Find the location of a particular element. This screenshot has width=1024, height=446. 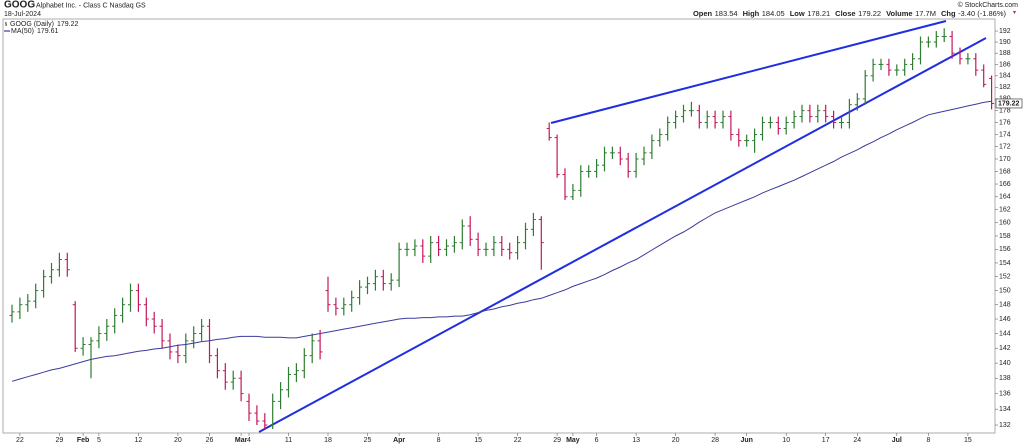

x-tick-label: 18 is located at coordinates (328, 440).